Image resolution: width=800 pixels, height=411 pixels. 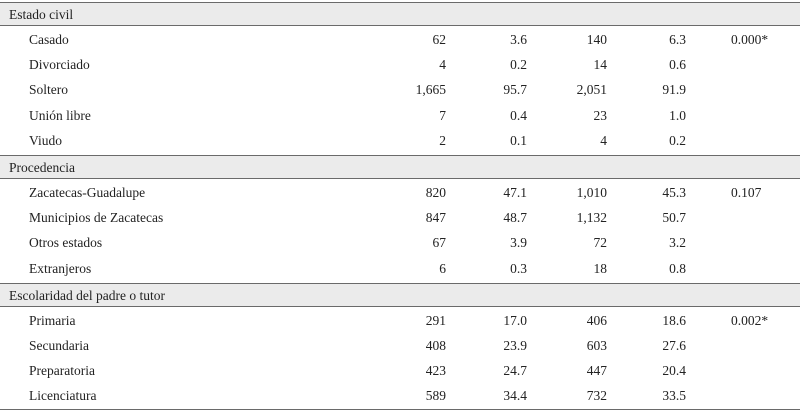 What do you see at coordinates (87, 192) in the screenshot?
I see `row-label: Zacatecas-Guadalupe` at bounding box center [87, 192].